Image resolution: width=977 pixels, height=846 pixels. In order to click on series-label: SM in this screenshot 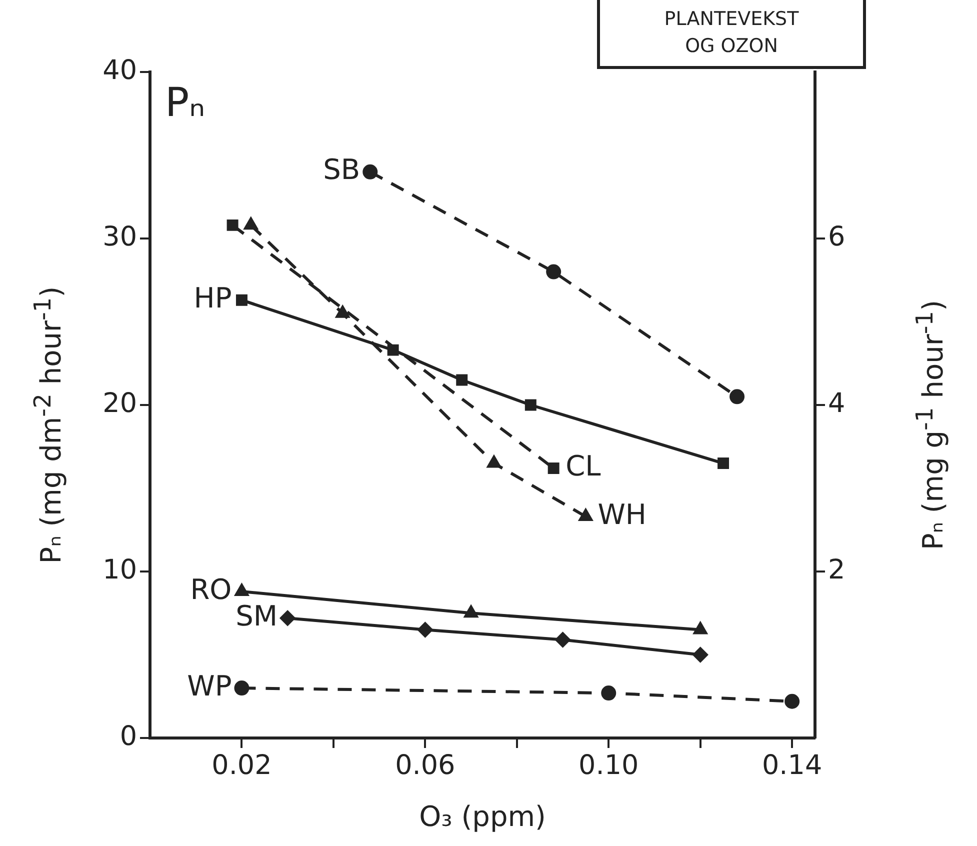, I will do `click(257, 615)`.